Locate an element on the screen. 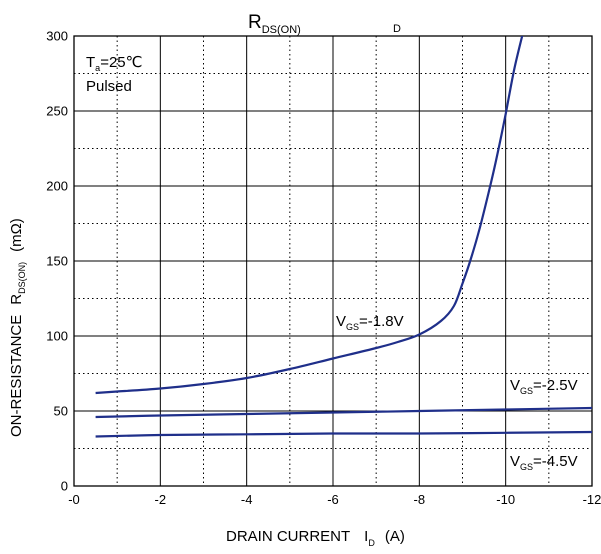  x-tick-label: -6 is located at coordinates (333, 499).